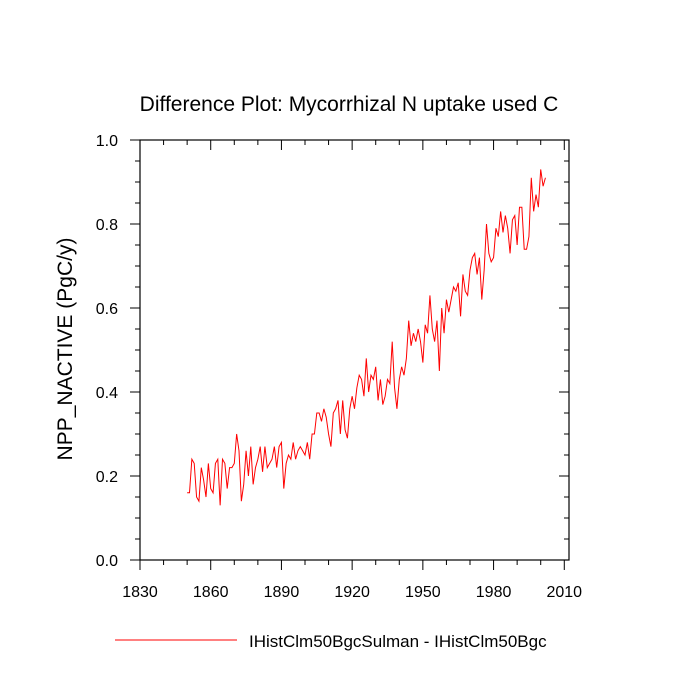 The height and width of the screenshot is (700, 700). I want to click on y-tick-label: 0.8, so click(107, 225).